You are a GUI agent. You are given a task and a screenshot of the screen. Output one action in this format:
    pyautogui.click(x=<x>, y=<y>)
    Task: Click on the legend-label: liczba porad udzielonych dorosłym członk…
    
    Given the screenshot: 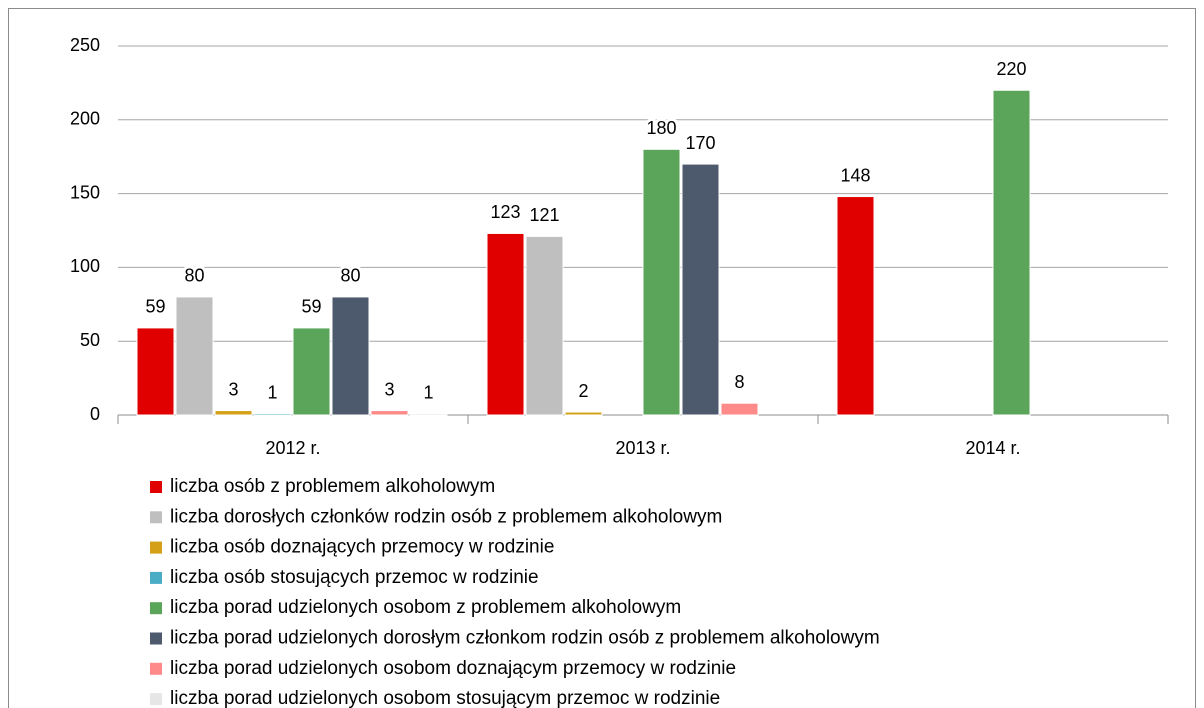 What is the action you would take?
    pyautogui.click(x=525, y=638)
    